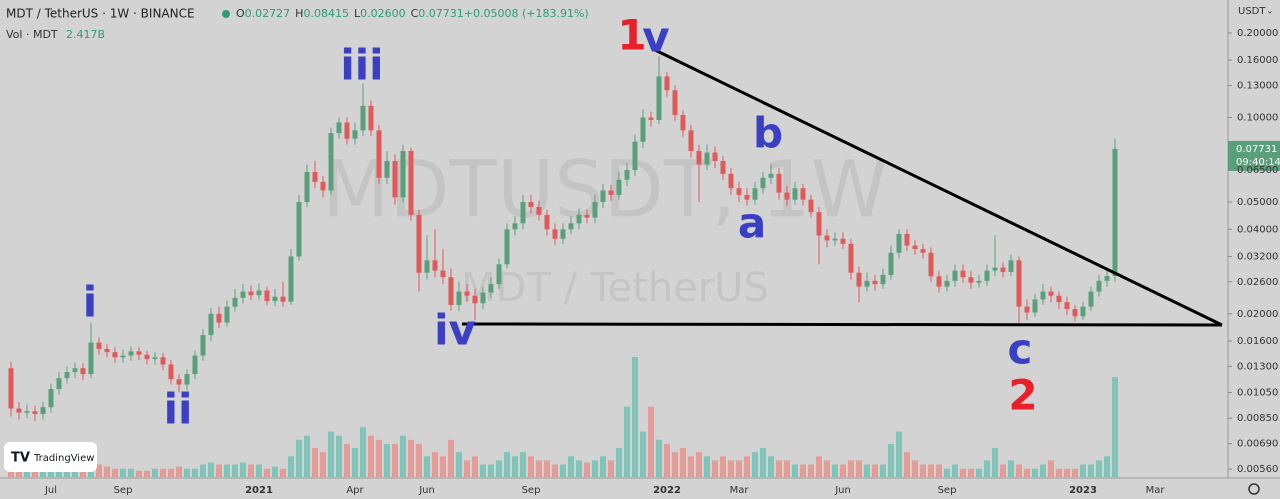 This screenshot has height=499, width=1280. What do you see at coordinates (1257, 392) in the screenshot?
I see `y-tick-label: 0.01050` at bounding box center [1257, 392].